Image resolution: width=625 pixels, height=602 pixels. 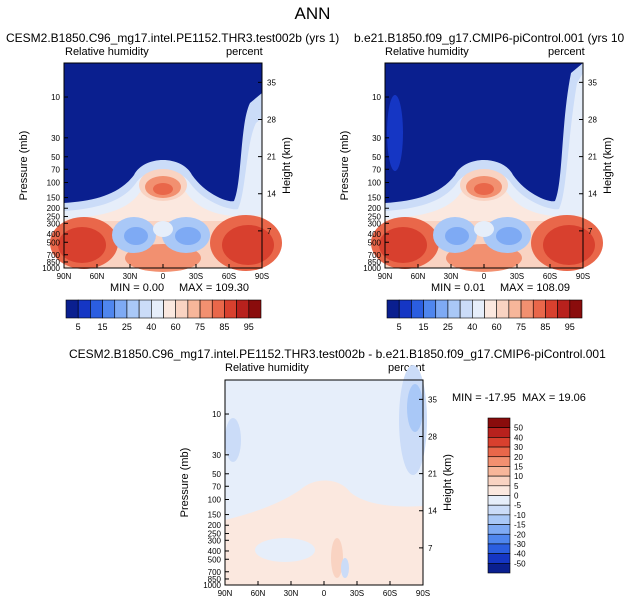 I want to click on field-polar-strat, so click(x=395, y=133).